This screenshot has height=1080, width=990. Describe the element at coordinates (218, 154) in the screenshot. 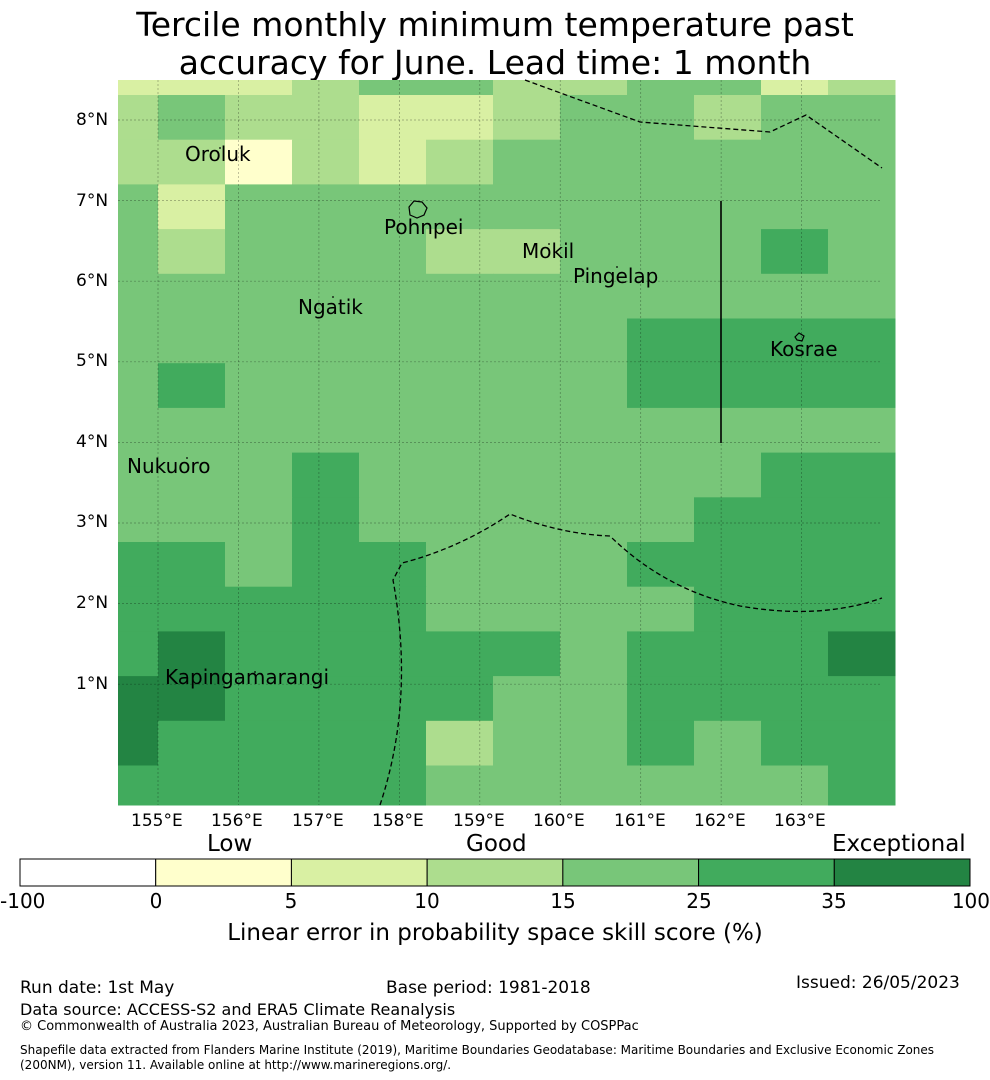

I see `place-label-oroluk: Oroluk` at that location.